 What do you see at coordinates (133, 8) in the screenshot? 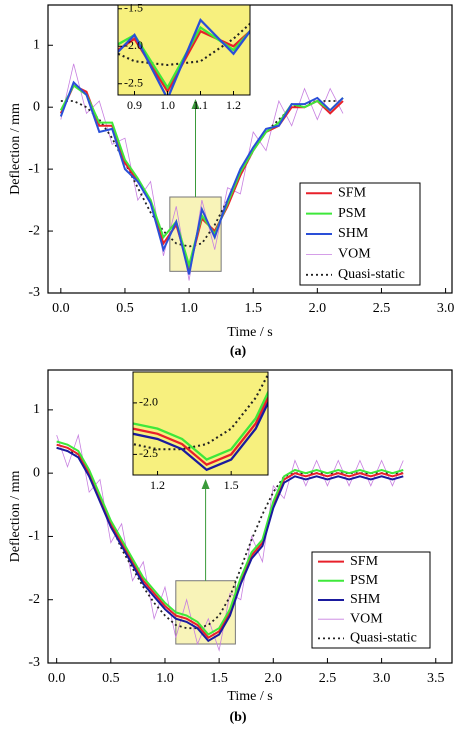
I see `inset-y-tick-label: -1.5` at bounding box center [133, 8].